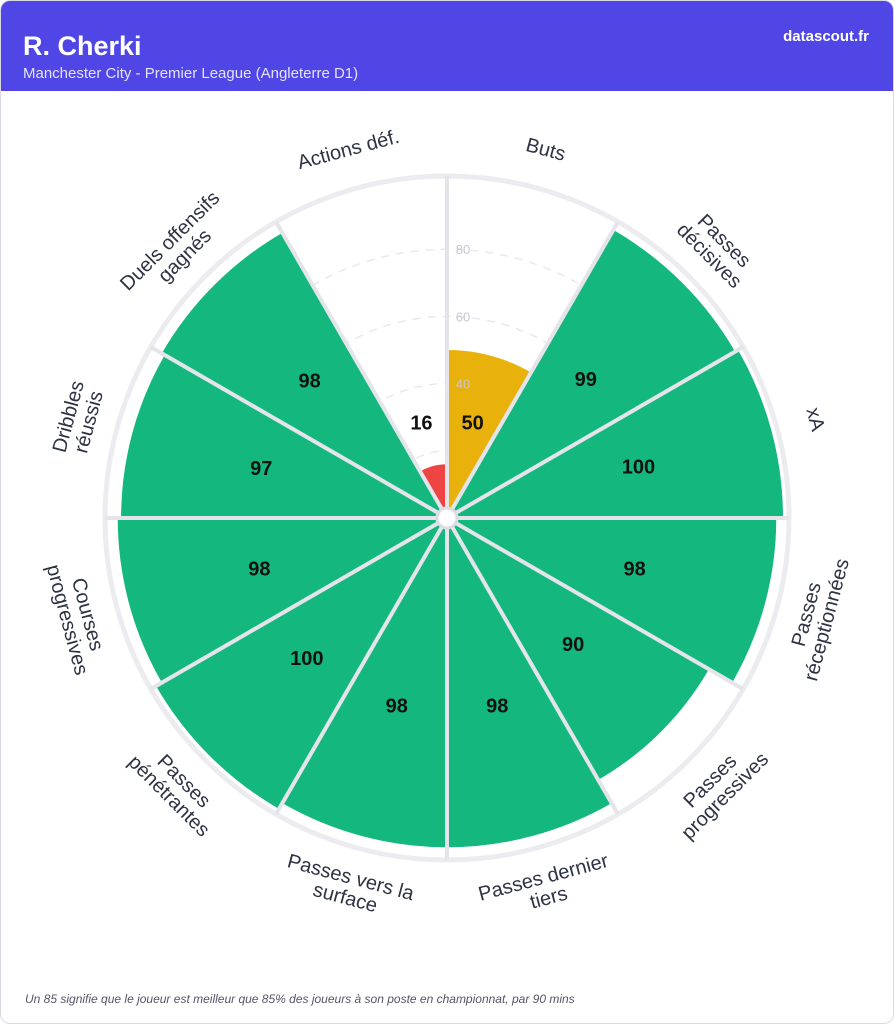 The image size is (894, 1024). What do you see at coordinates (421, 424) in the screenshot?
I see `value-label: 16` at bounding box center [421, 424].